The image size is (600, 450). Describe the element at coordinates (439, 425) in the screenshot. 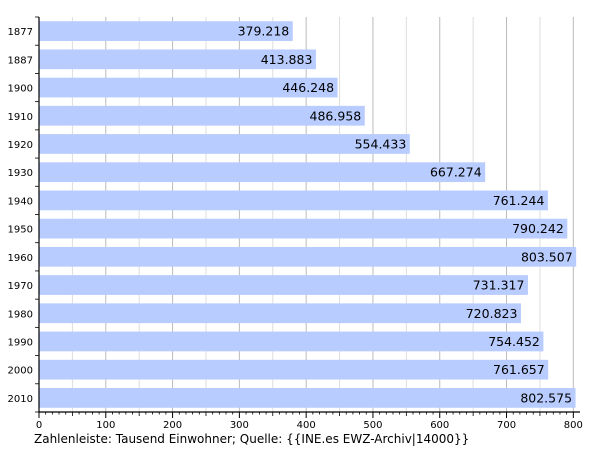

I see `x-tick-label: 600` at that location.